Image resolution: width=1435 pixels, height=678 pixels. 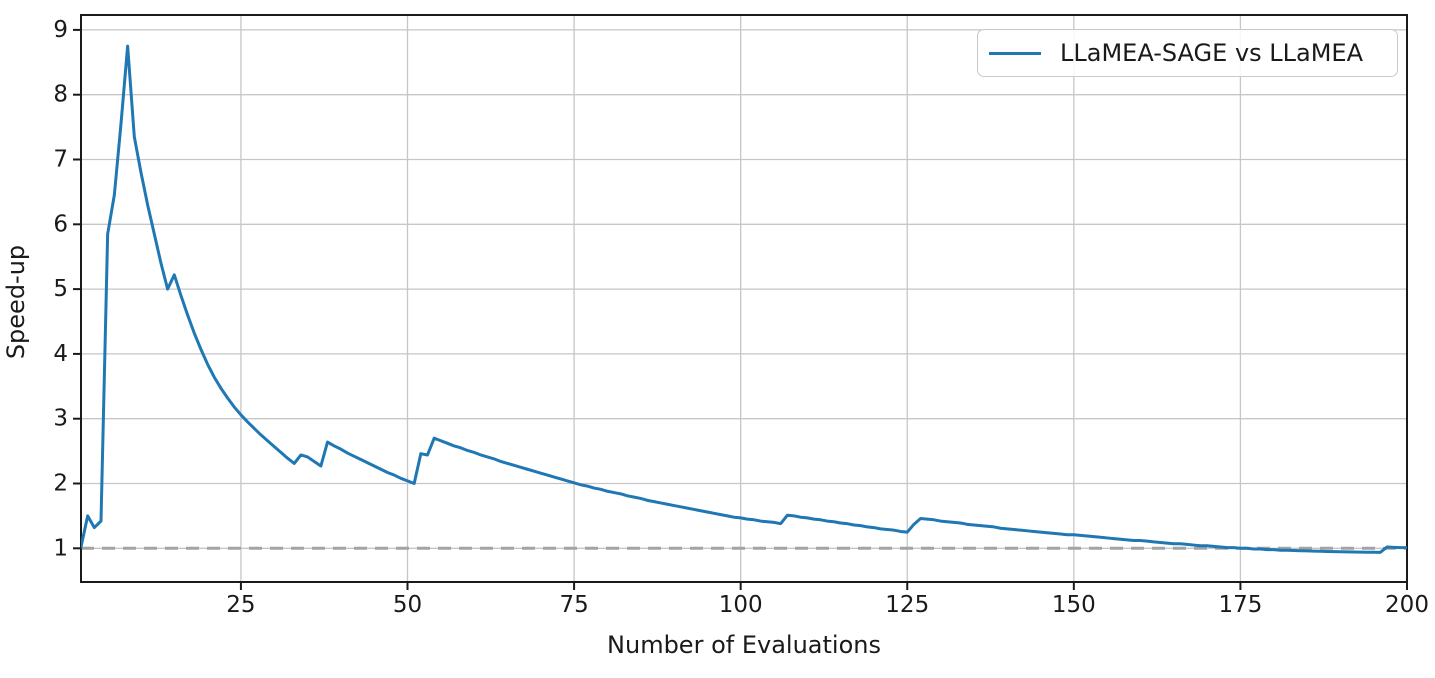 I want to click on x-tick-label: 75, so click(x=573, y=605).